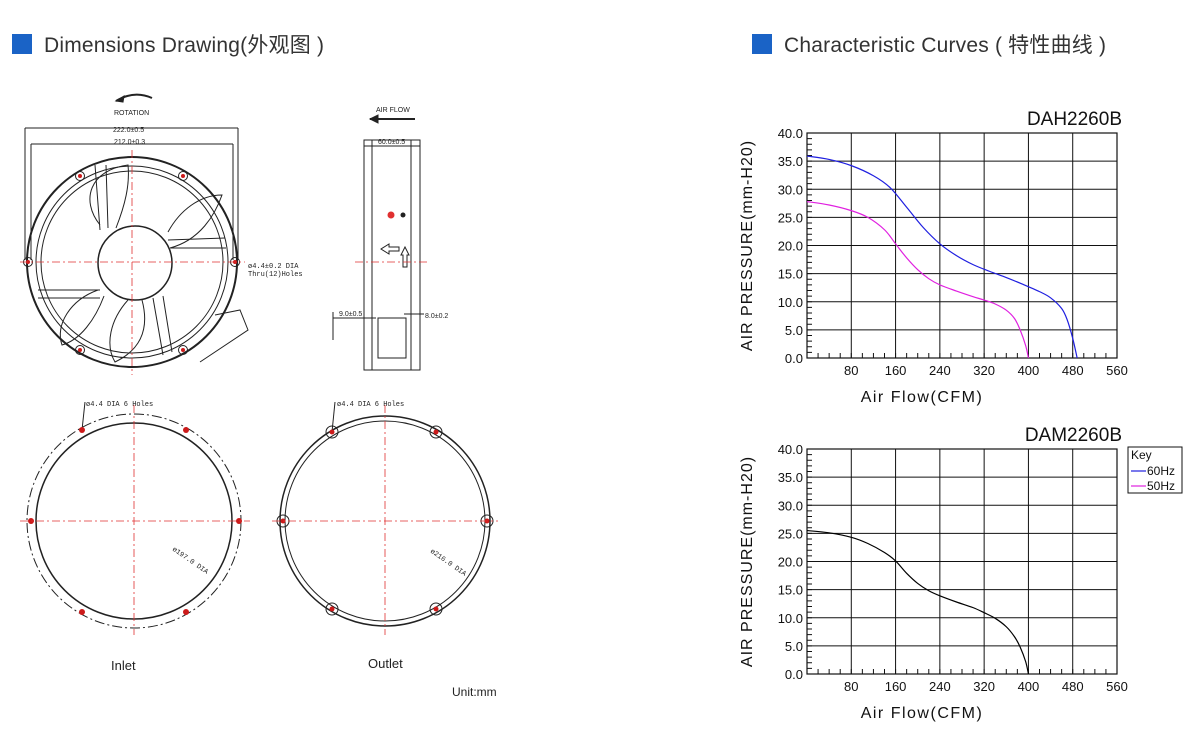 The image size is (1192, 738). What do you see at coordinates (273, 267) in the screenshot?
I see `hole-label-1: ø4.4±0.2 DIA` at bounding box center [273, 267].